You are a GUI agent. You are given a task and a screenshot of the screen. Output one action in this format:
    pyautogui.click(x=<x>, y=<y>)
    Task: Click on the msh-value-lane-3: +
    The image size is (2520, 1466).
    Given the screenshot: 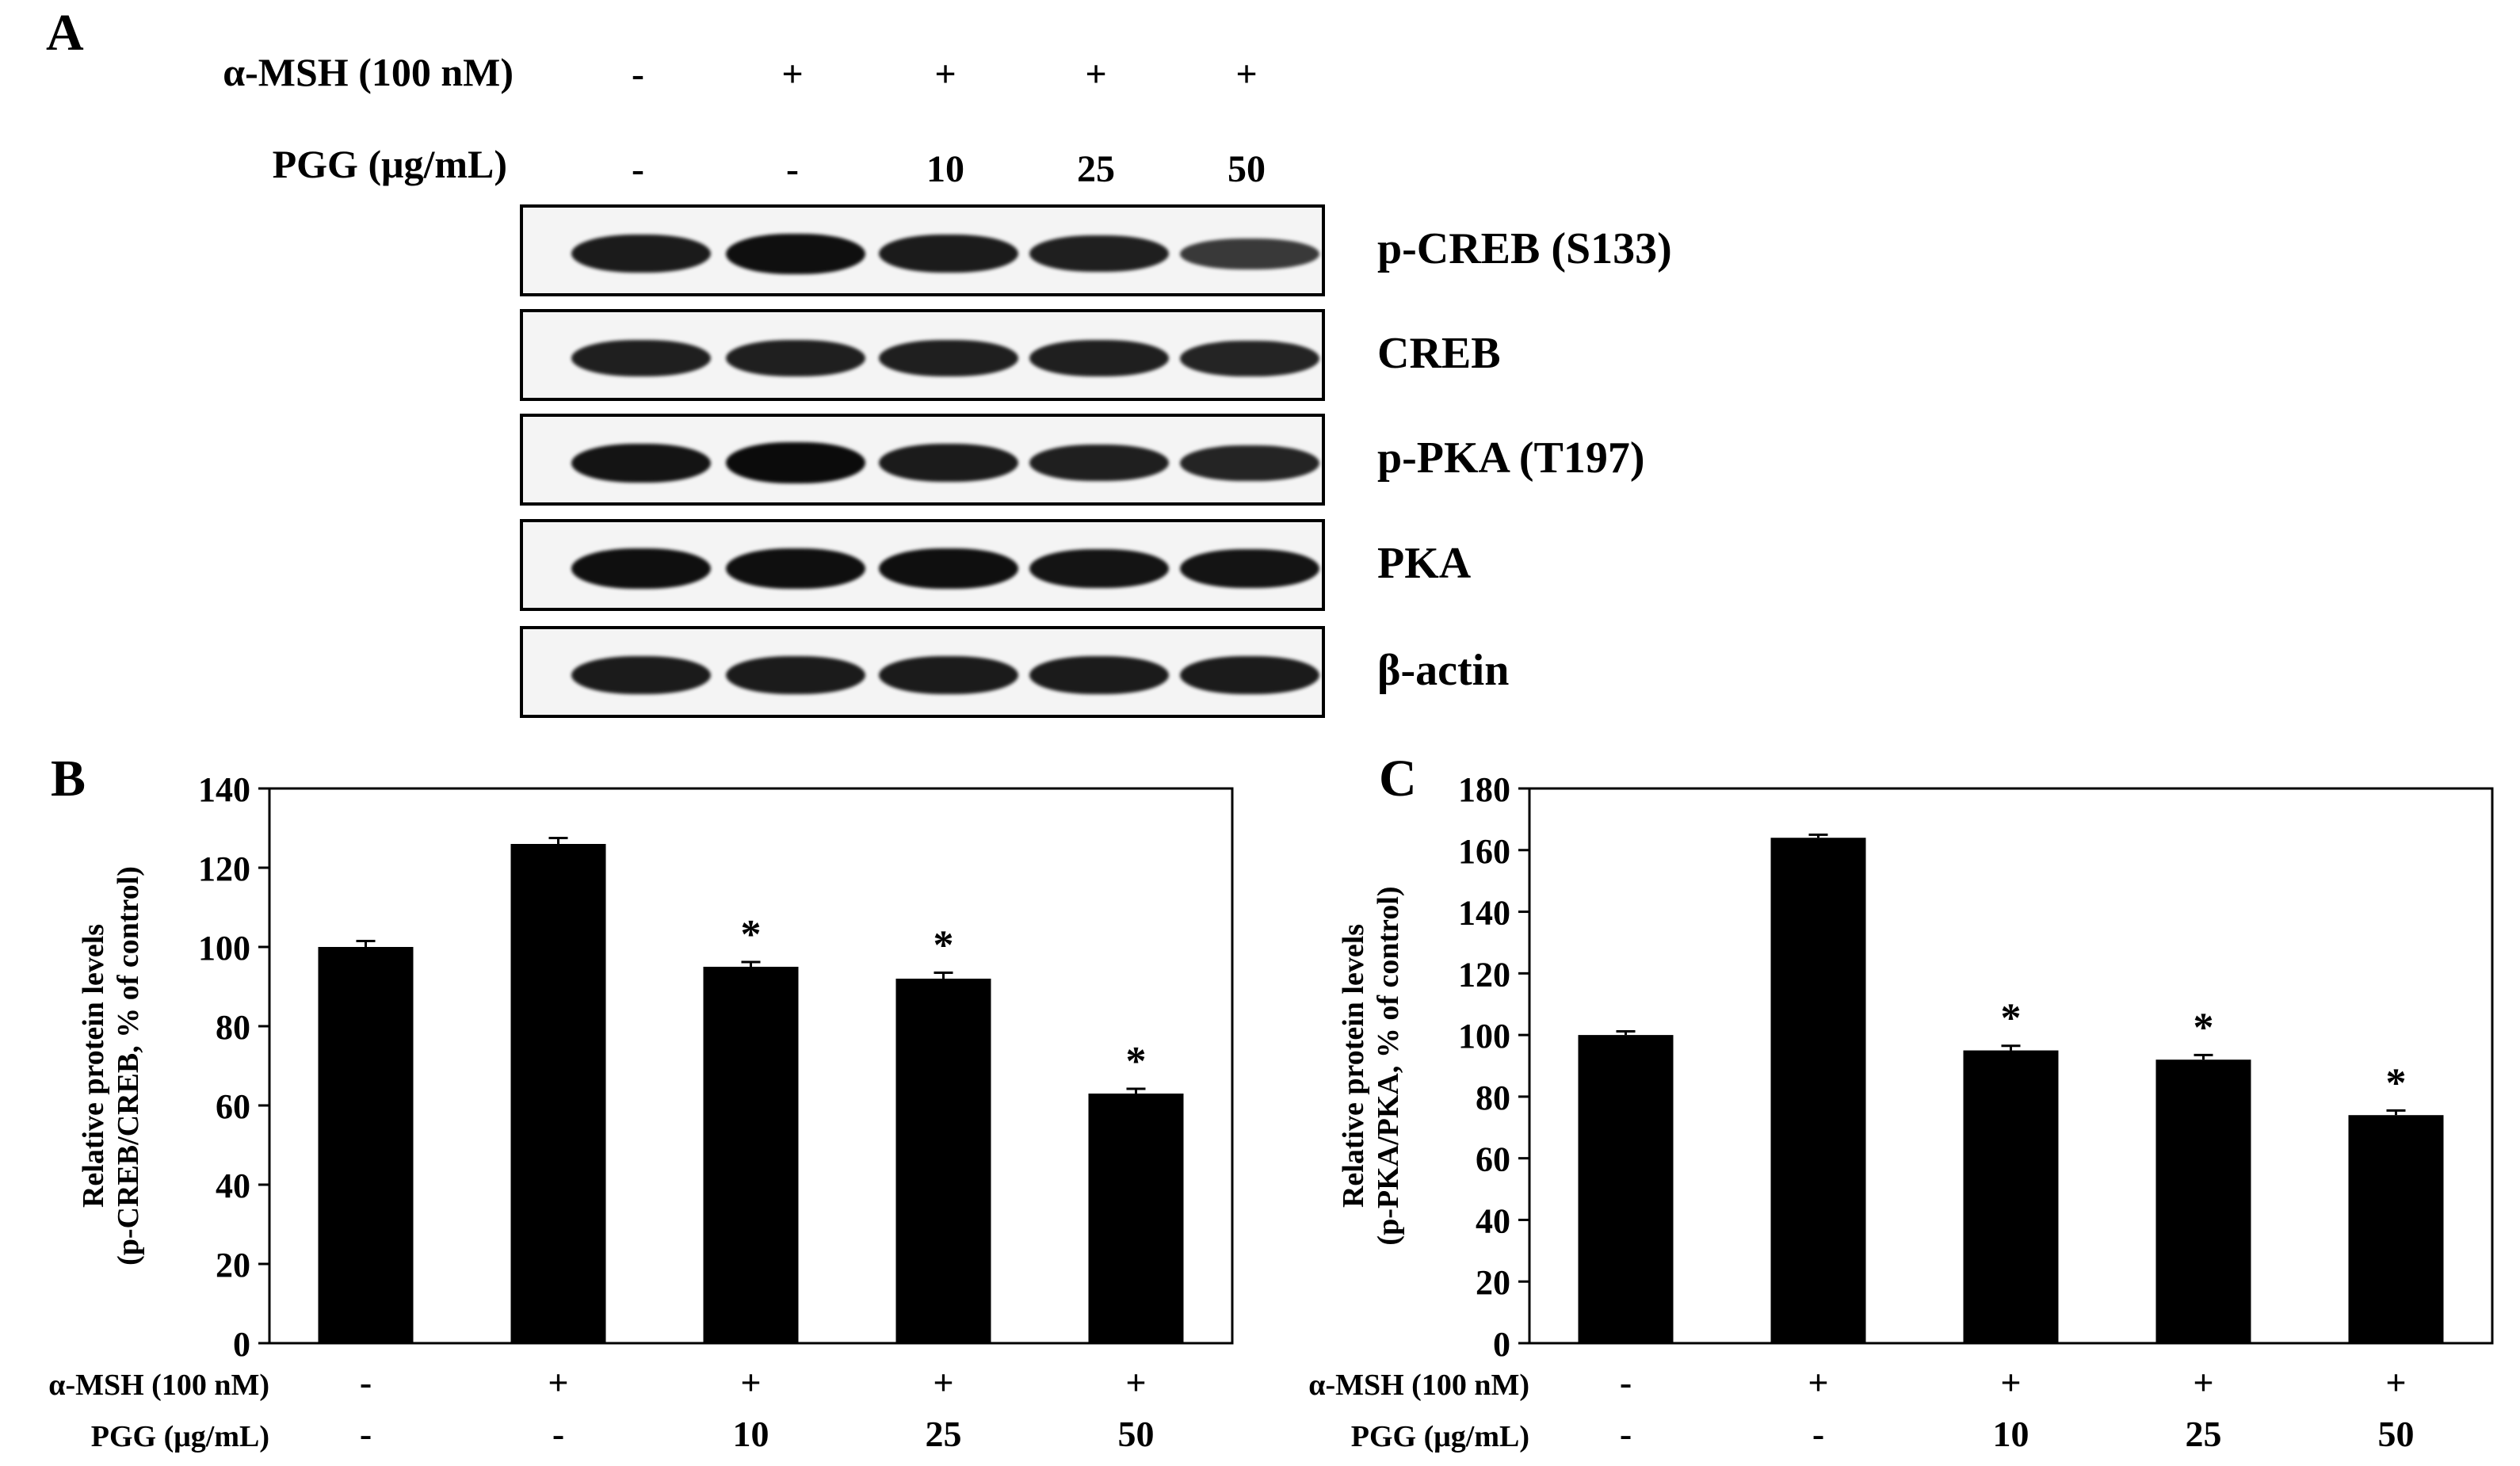 What is the action you would take?
    pyautogui.click(x=945, y=74)
    